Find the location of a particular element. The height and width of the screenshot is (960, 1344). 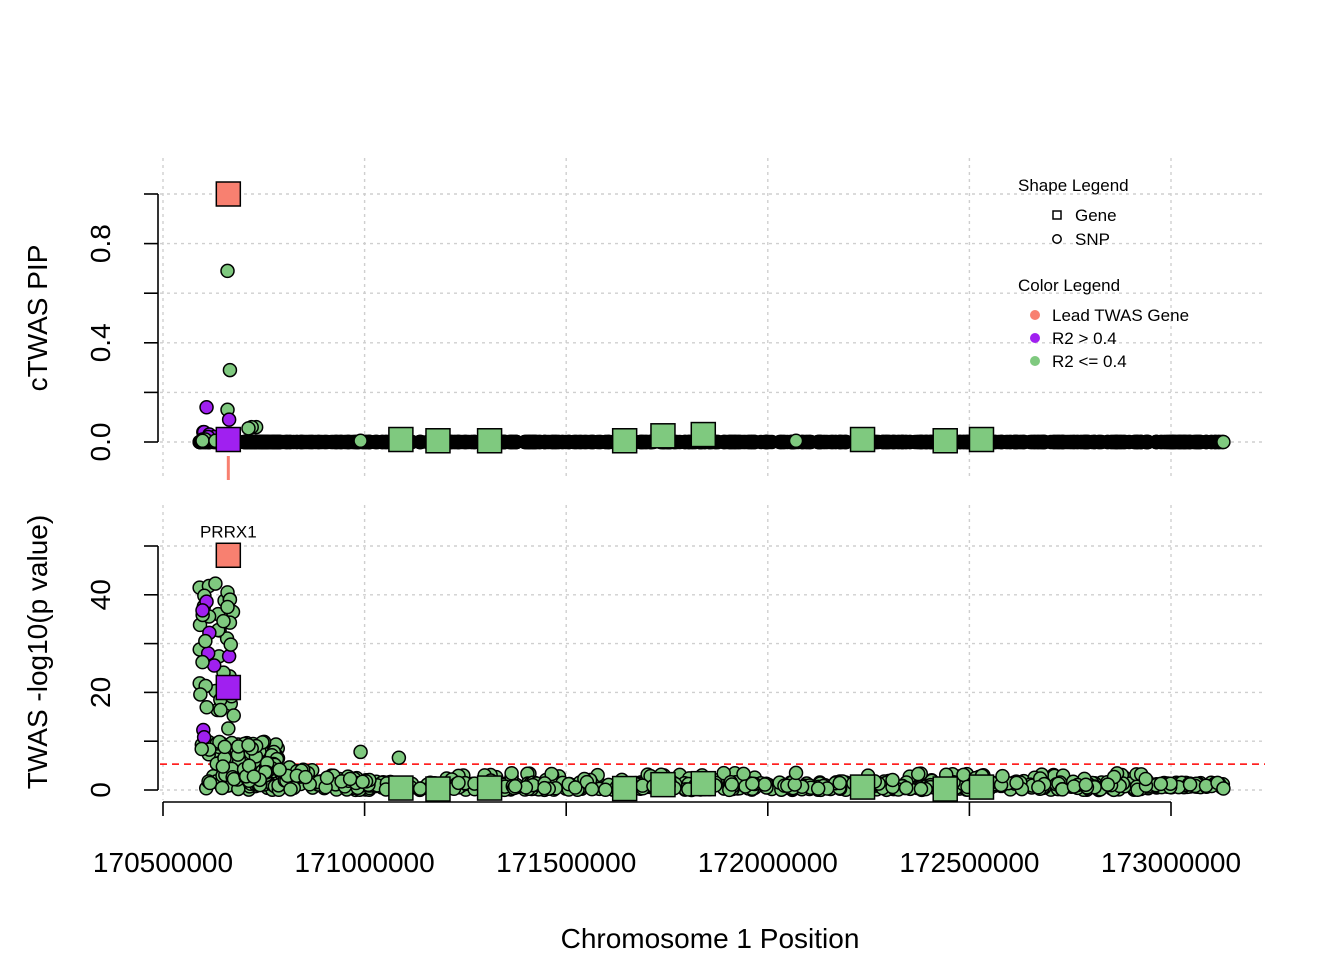

legend-lead-gene-swatch is located at coordinates (1035, 315).